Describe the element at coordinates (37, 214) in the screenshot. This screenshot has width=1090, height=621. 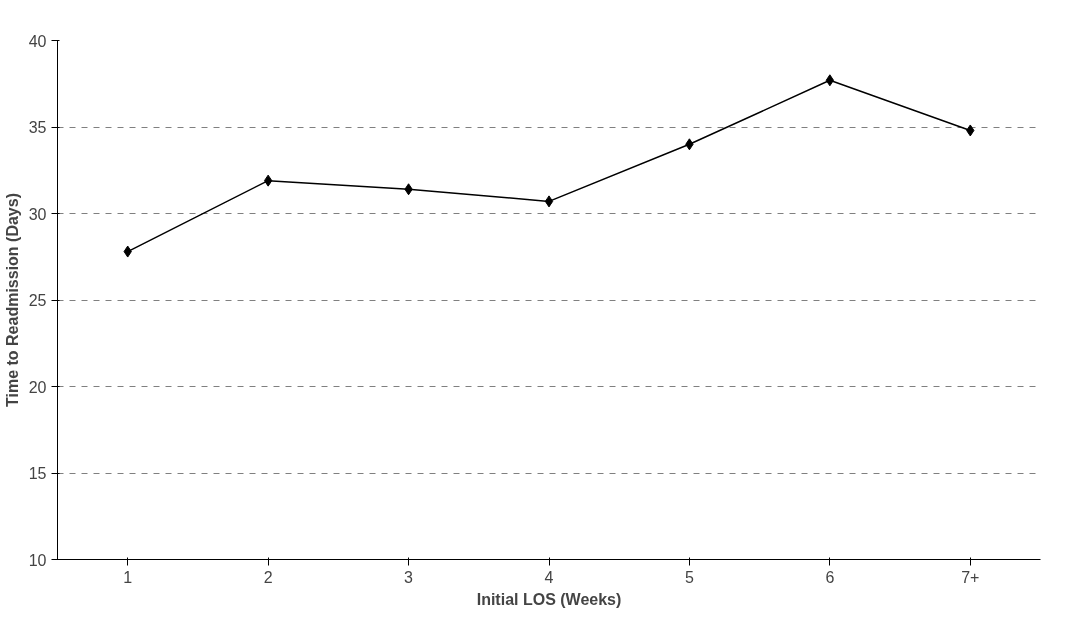
I see `y-tick-label: 30` at that location.